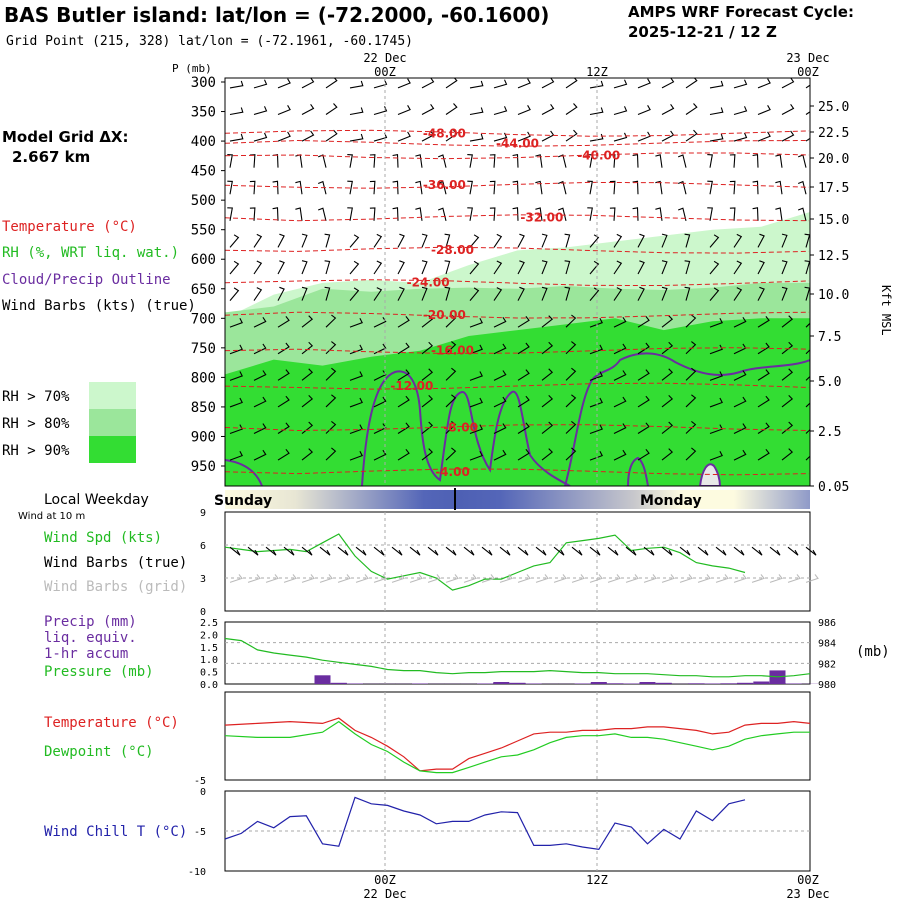  I want to click on day-night-band, so click(517, 499).